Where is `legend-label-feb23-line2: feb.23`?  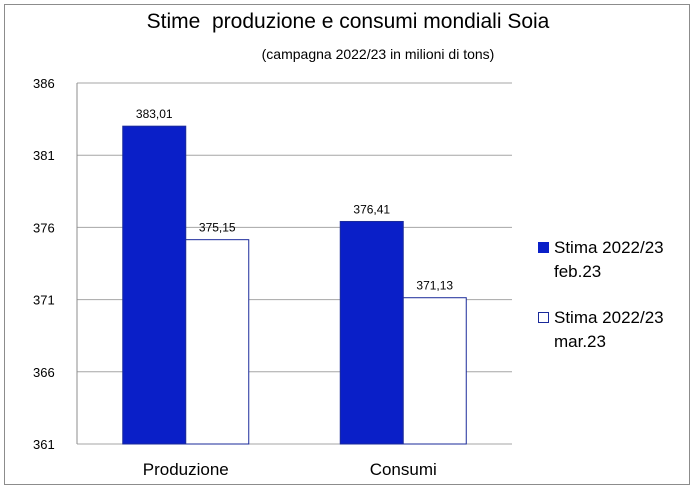
legend-label-feb23-line2: feb.23 is located at coordinates (578, 271).